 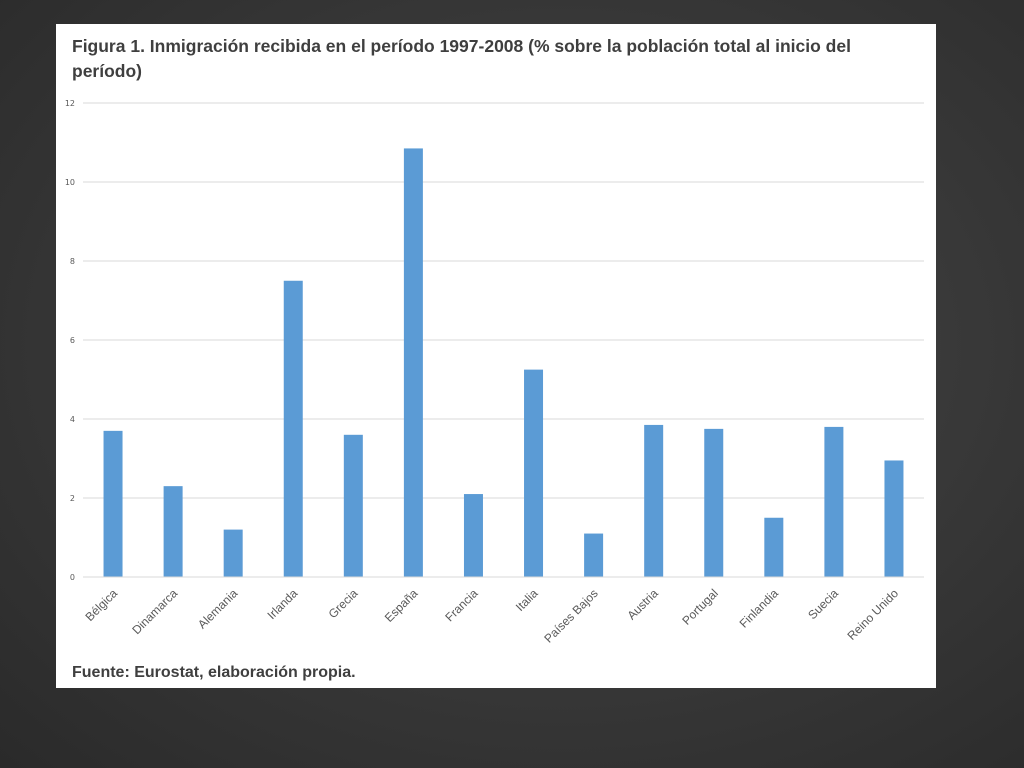 What do you see at coordinates (461, 605) in the screenshot?
I see `x-tick-label: Francia` at bounding box center [461, 605].